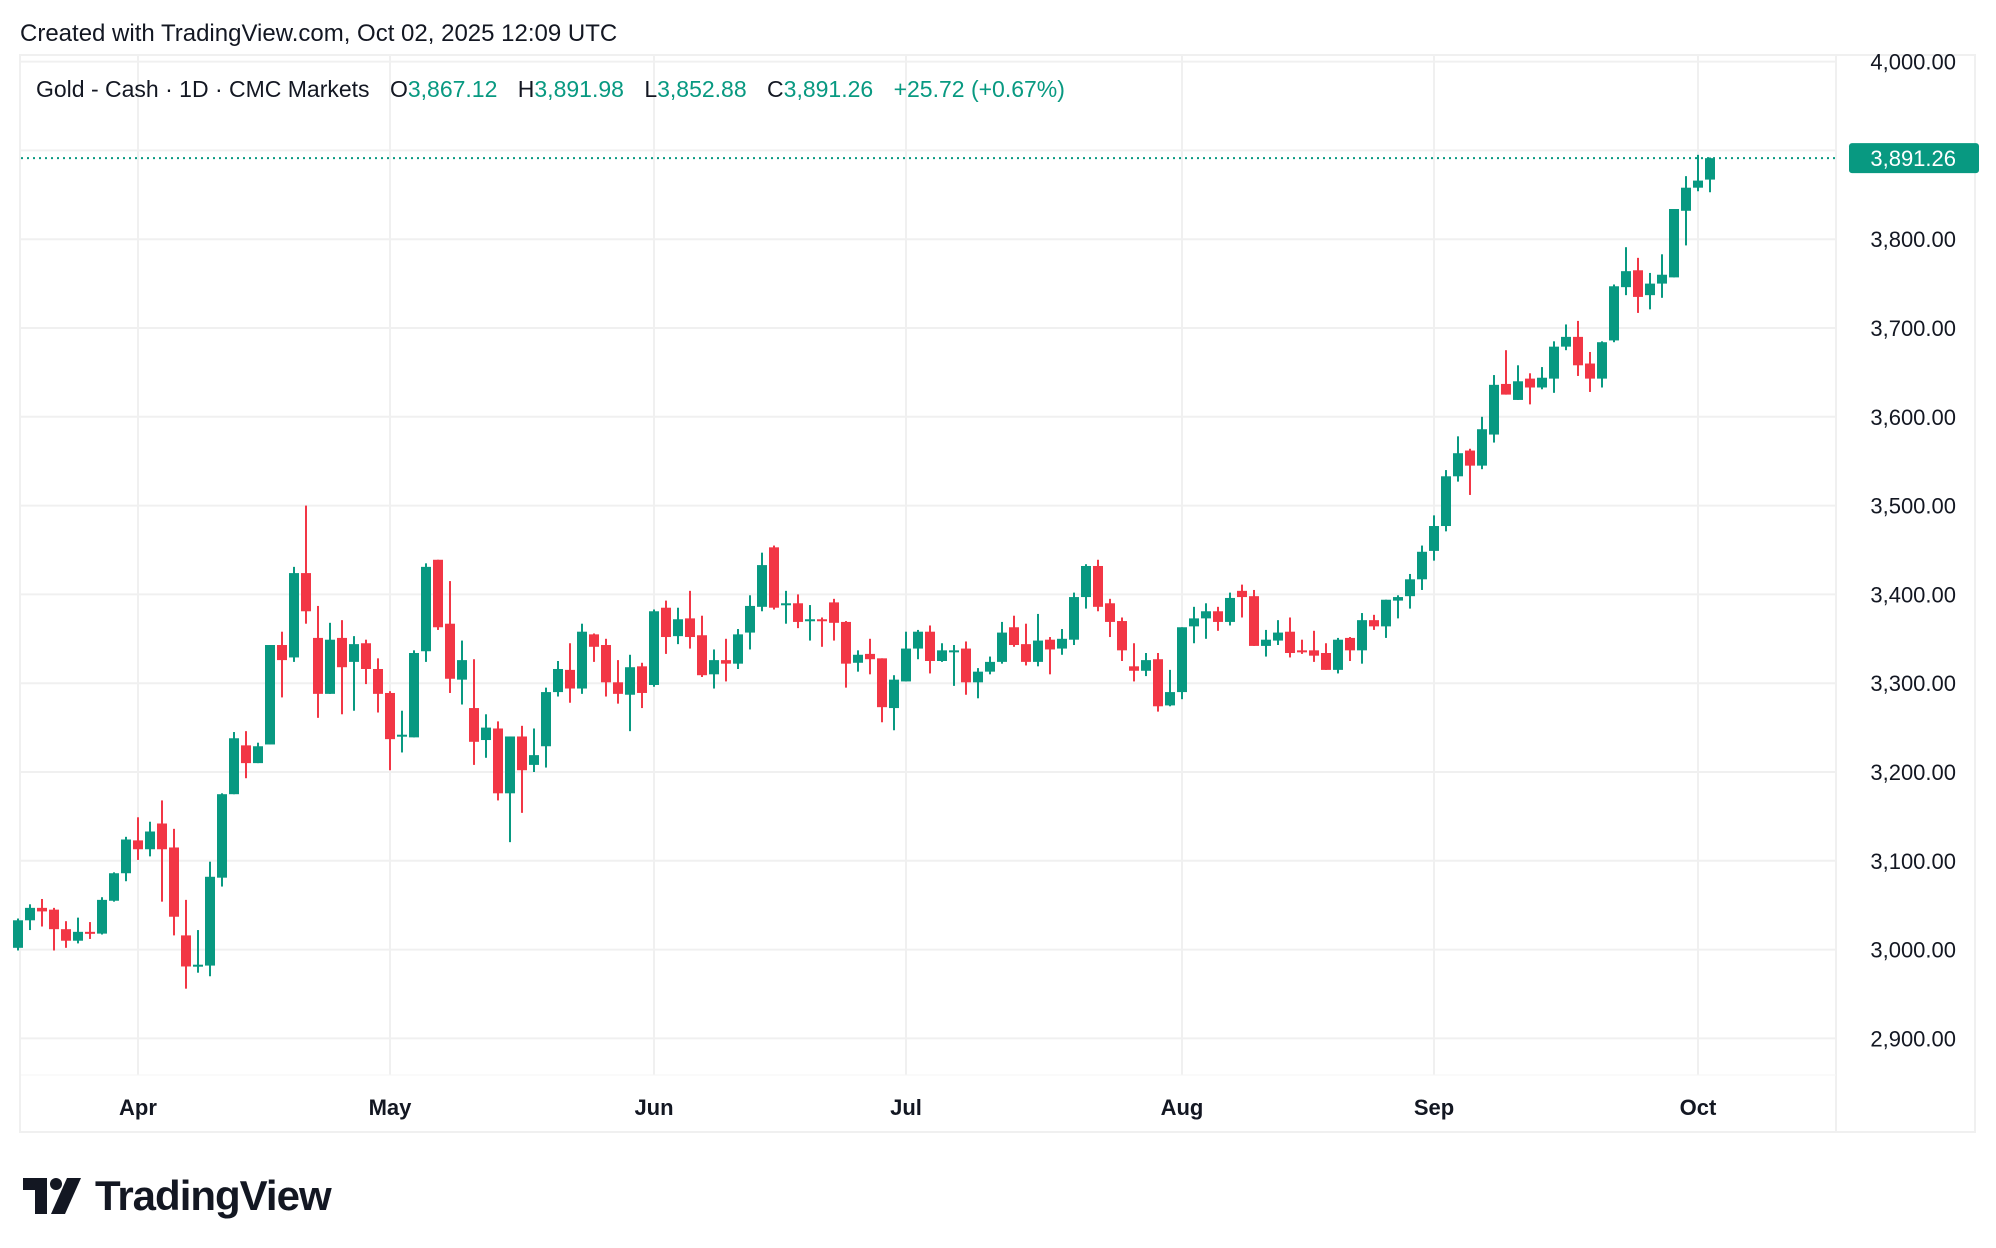  What do you see at coordinates (702, 89) in the screenshot?
I see `low-value: 3,852.88` at bounding box center [702, 89].